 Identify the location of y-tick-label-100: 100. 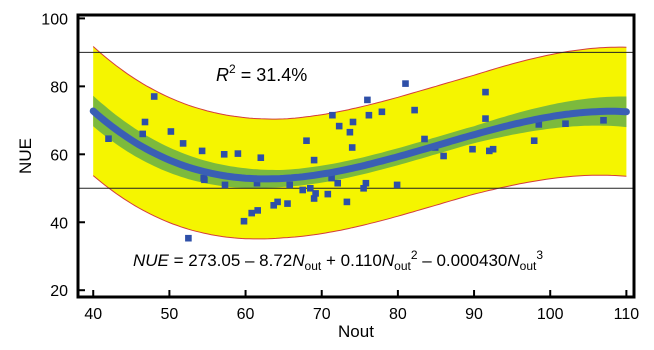
(54, 19).